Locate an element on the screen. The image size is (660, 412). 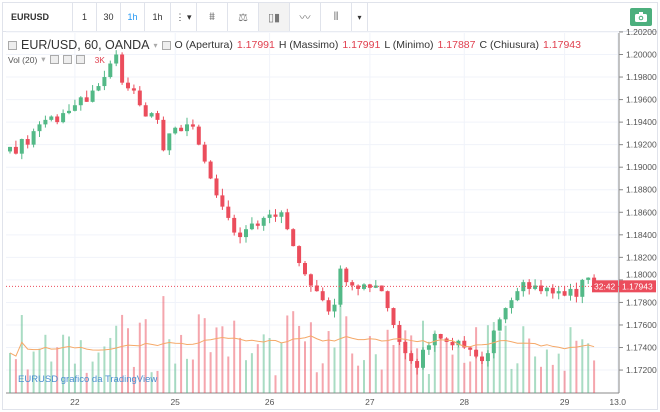
x-tick-label: 28 is located at coordinates (465, 402).